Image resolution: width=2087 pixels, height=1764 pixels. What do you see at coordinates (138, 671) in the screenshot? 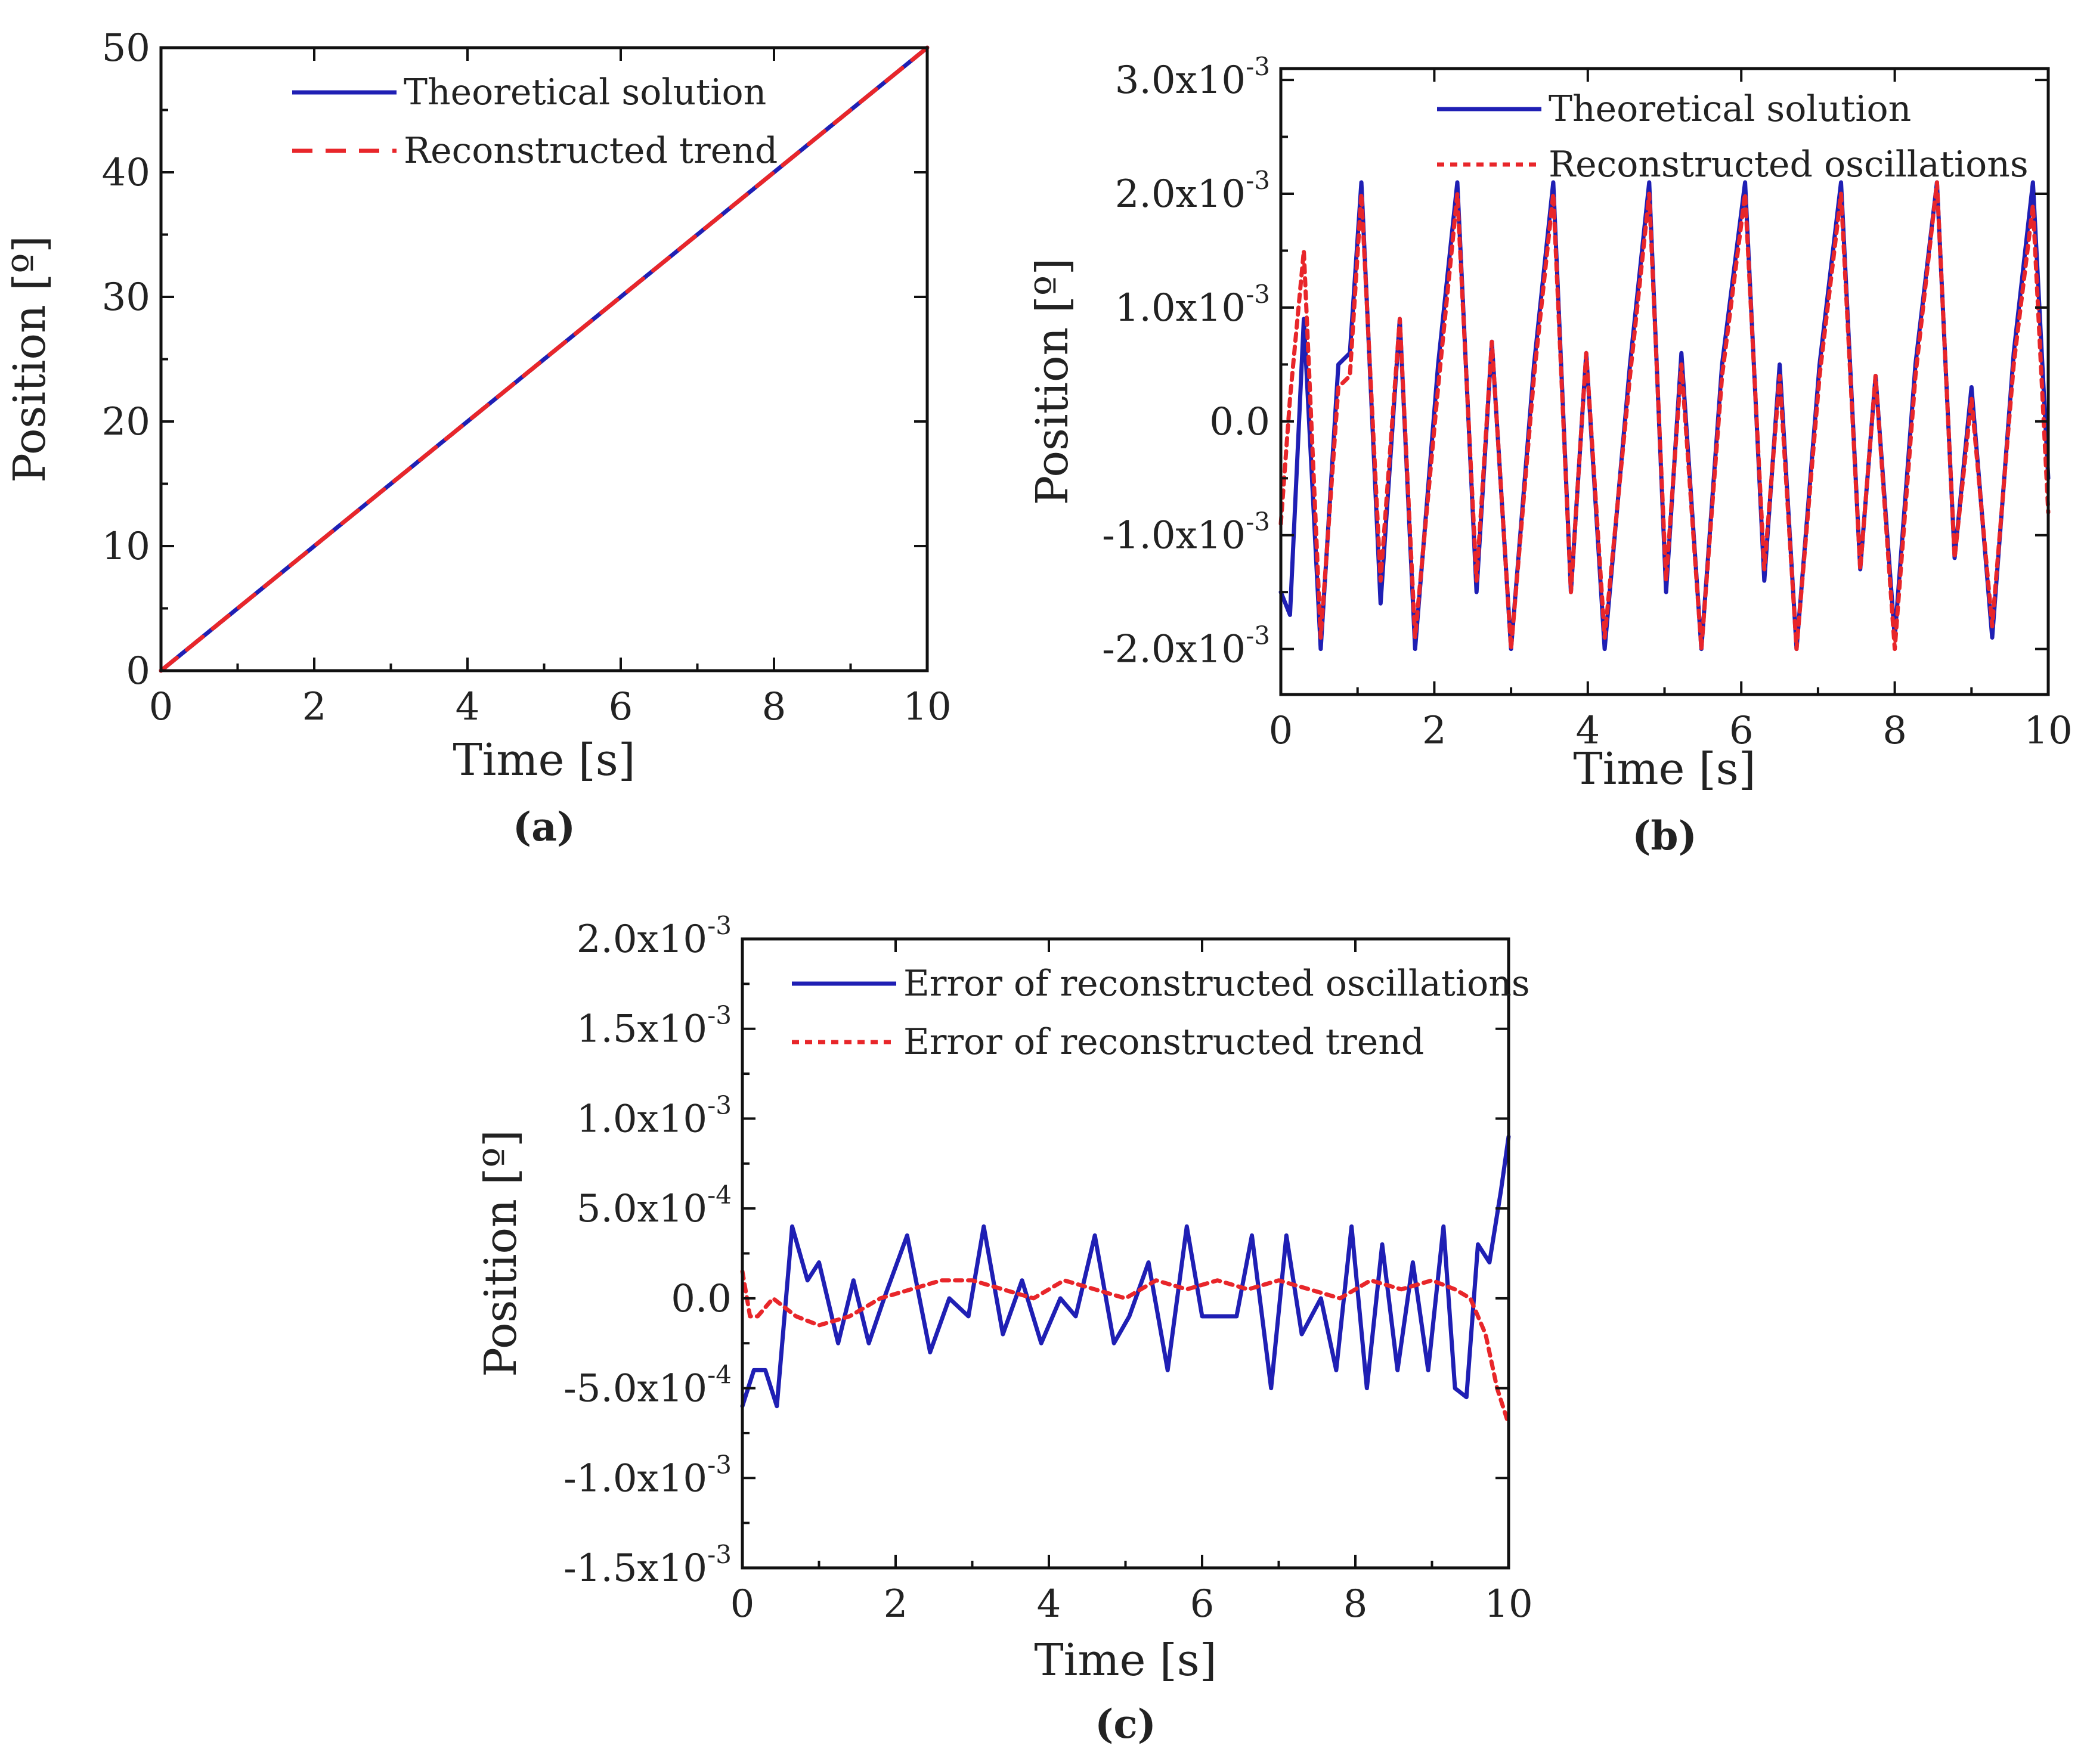
I see `y-tick-label: 0` at bounding box center [138, 671].